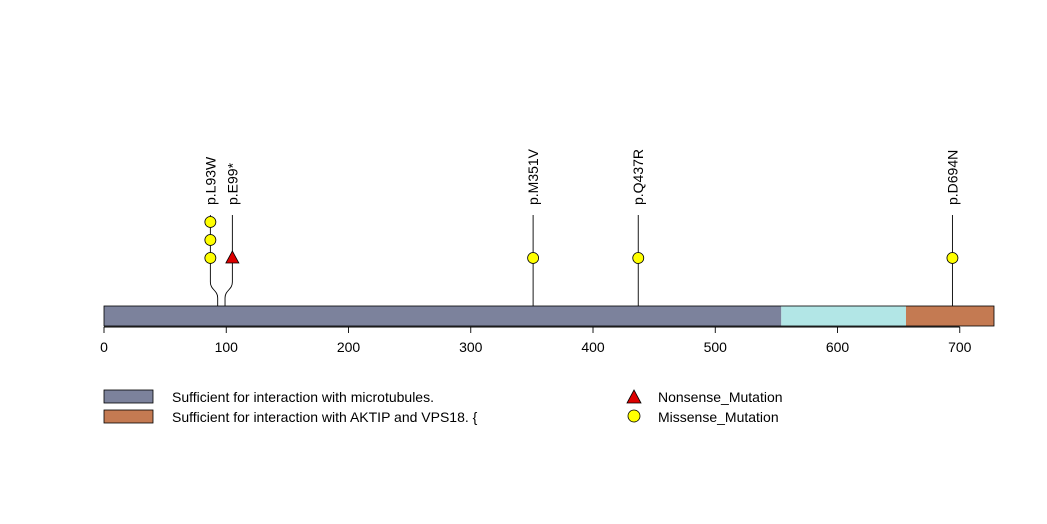 The width and height of the screenshot is (1047, 524). I want to click on x-axis: 0 100 200 300 400 500 600 700, so click(536, 340).